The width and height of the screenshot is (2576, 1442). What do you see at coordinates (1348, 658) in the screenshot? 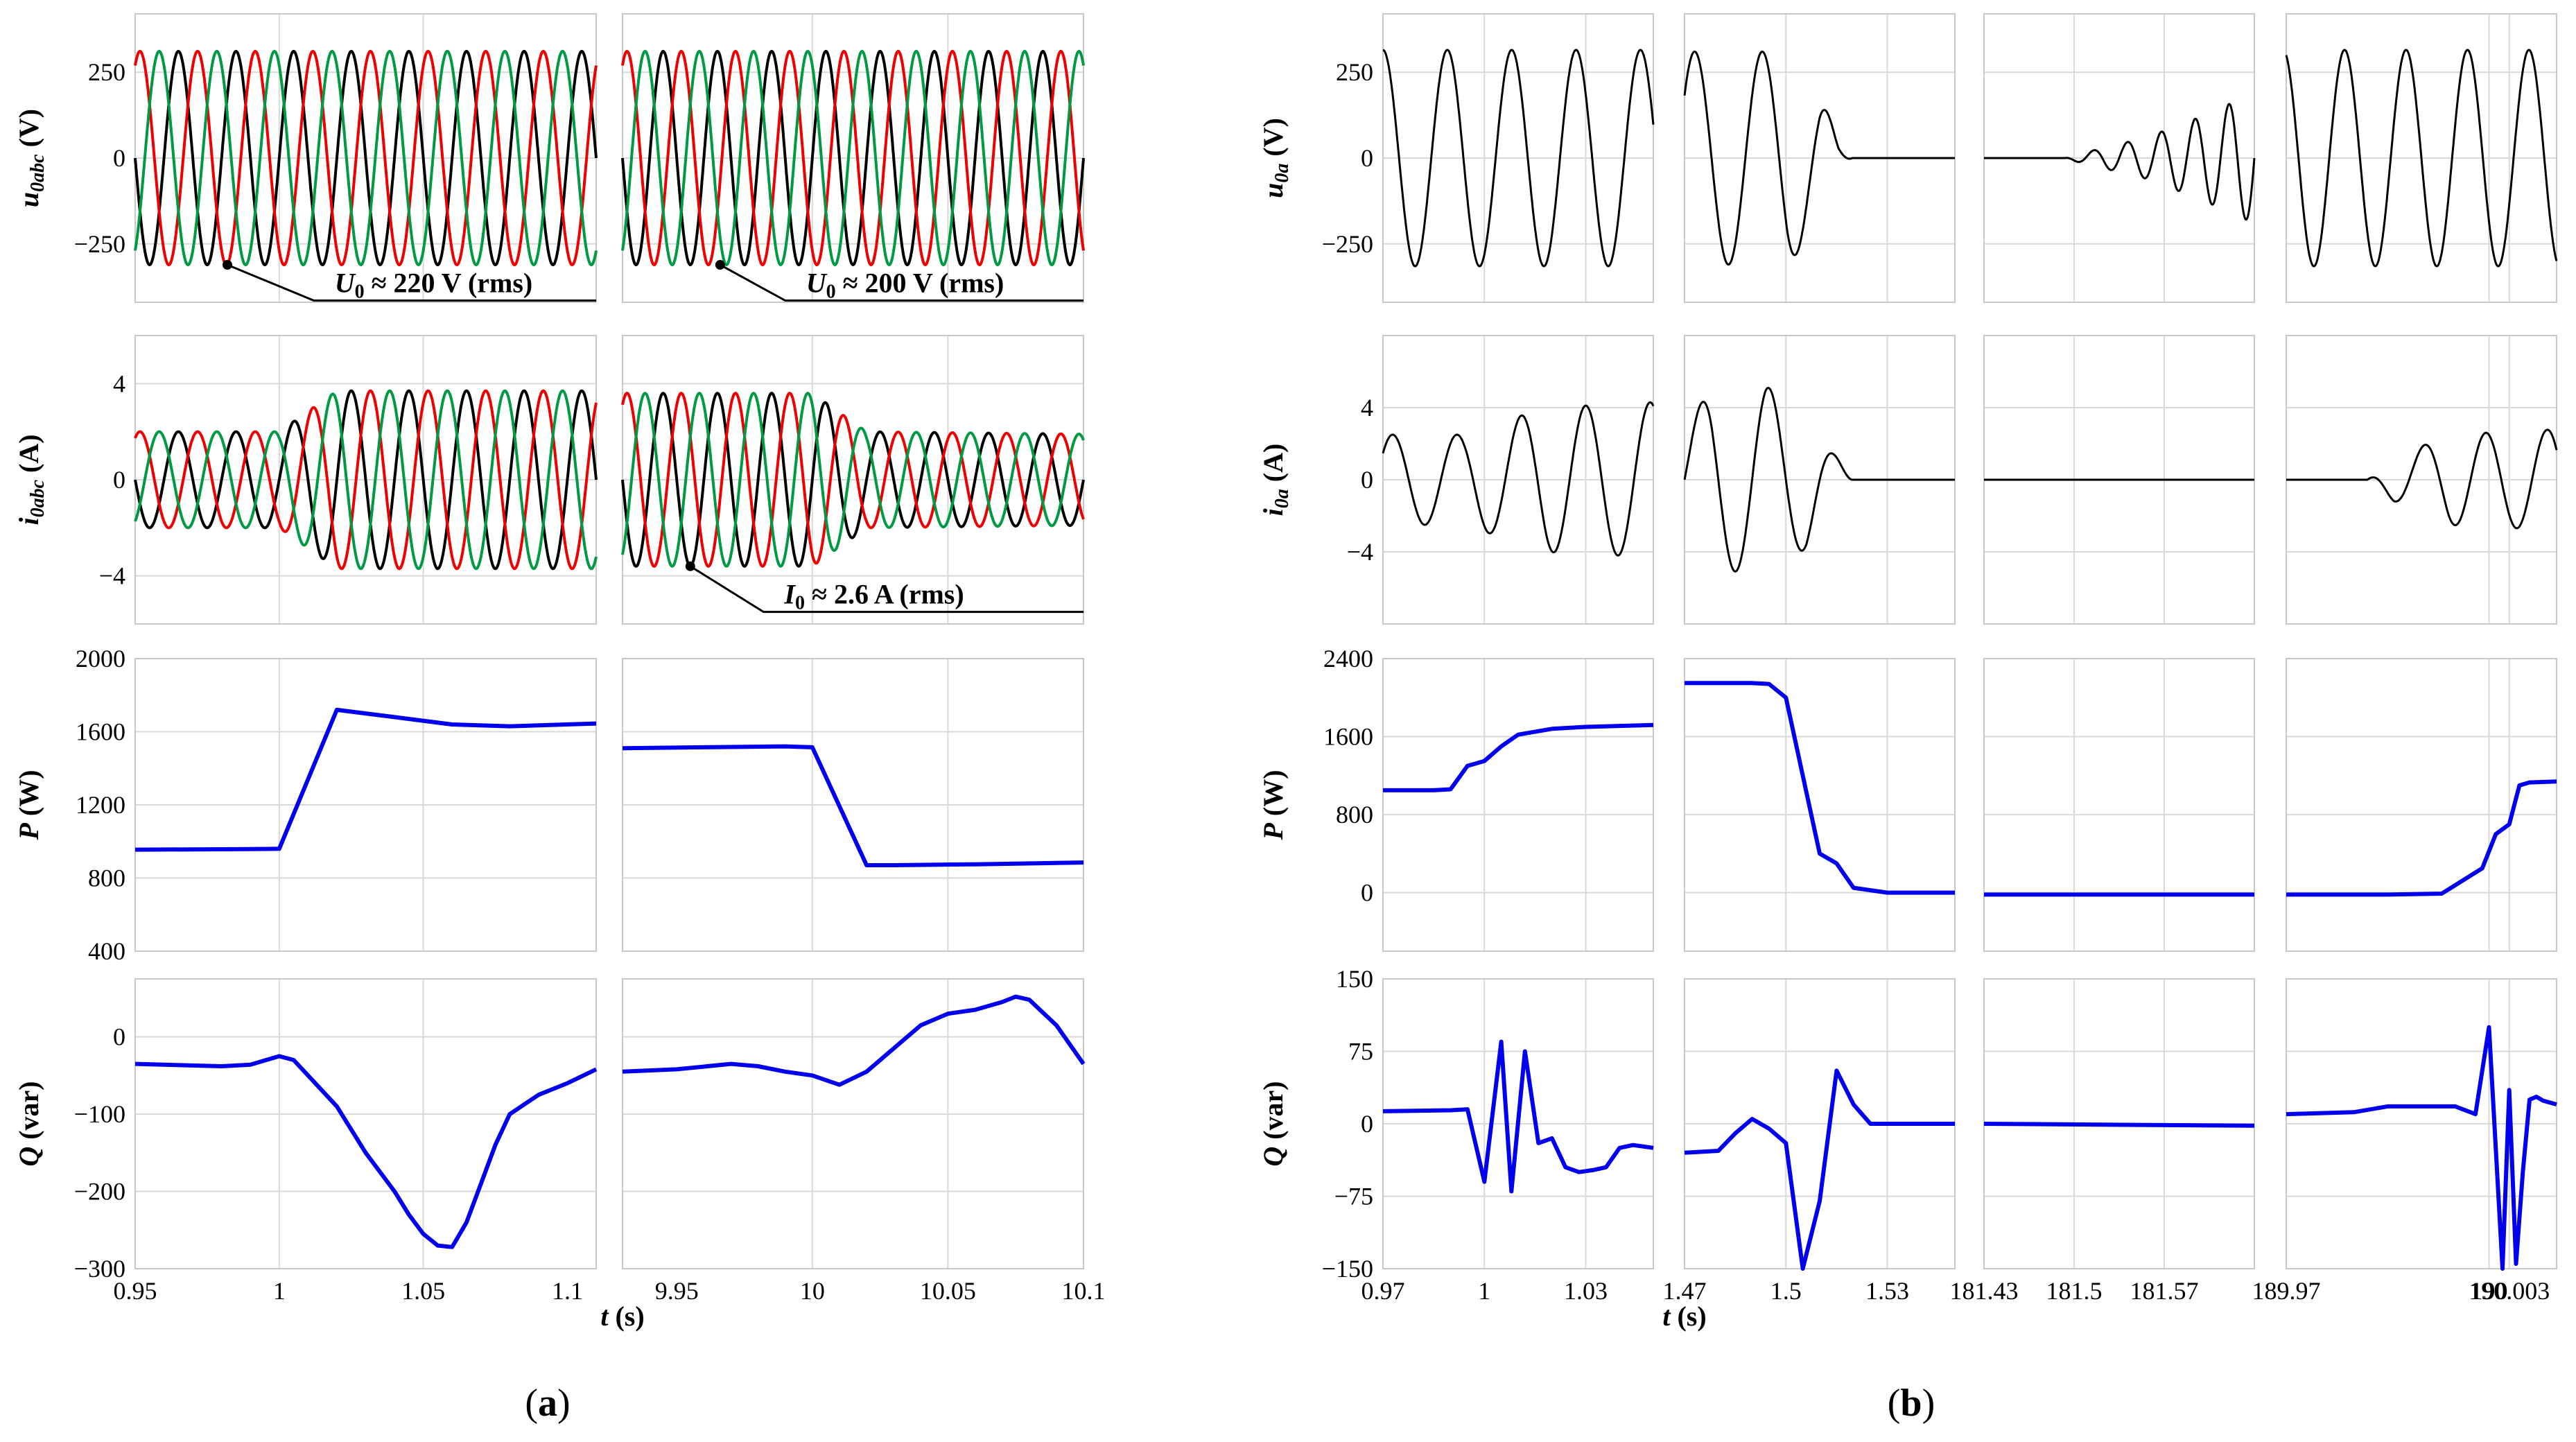
I see `y-tick-label: 2400` at bounding box center [1348, 658].